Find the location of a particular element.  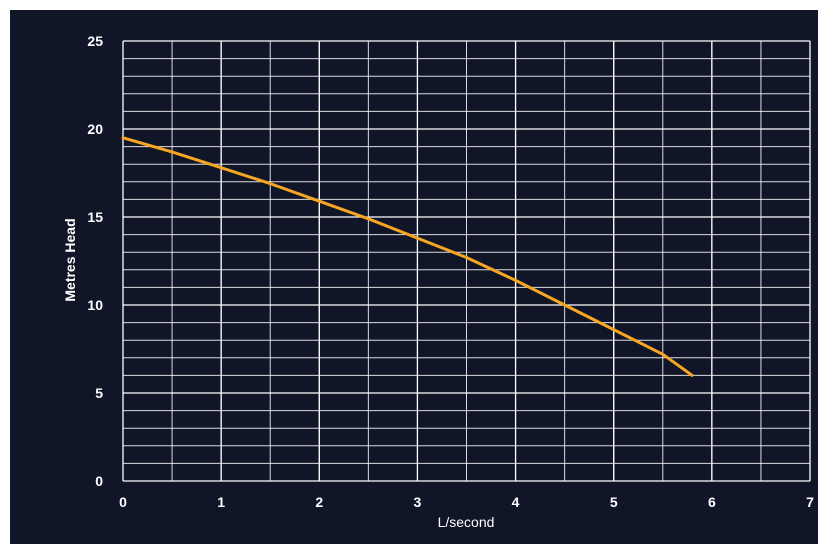

x-tick-label: 0 is located at coordinates (123, 502).